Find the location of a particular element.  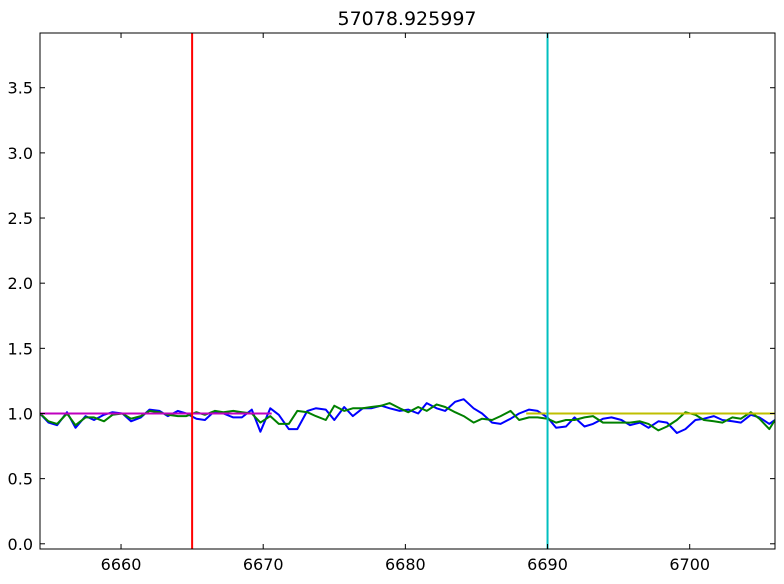

y-tick-label: 3.5 is located at coordinates (20, 88).